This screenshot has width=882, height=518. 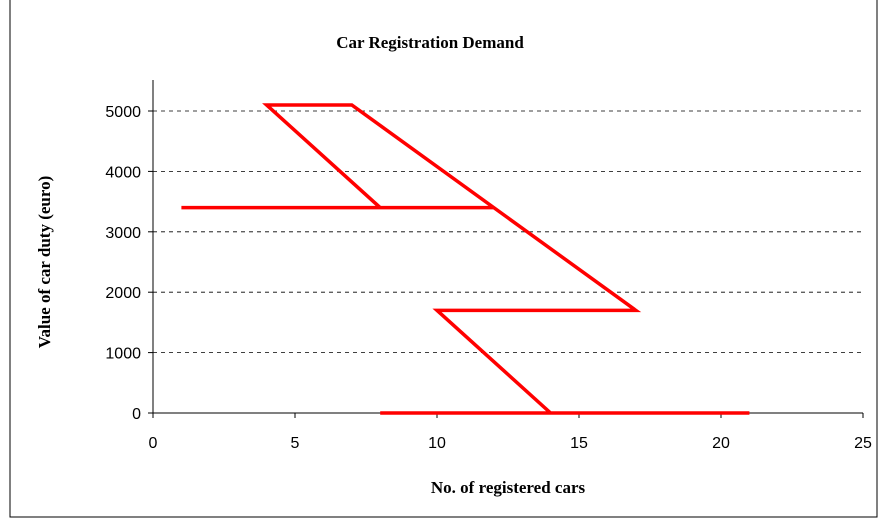 What do you see at coordinates (123, 233) in the screenshot?
I see `y-tick-label: 3000` at bounding box center [123, 233].